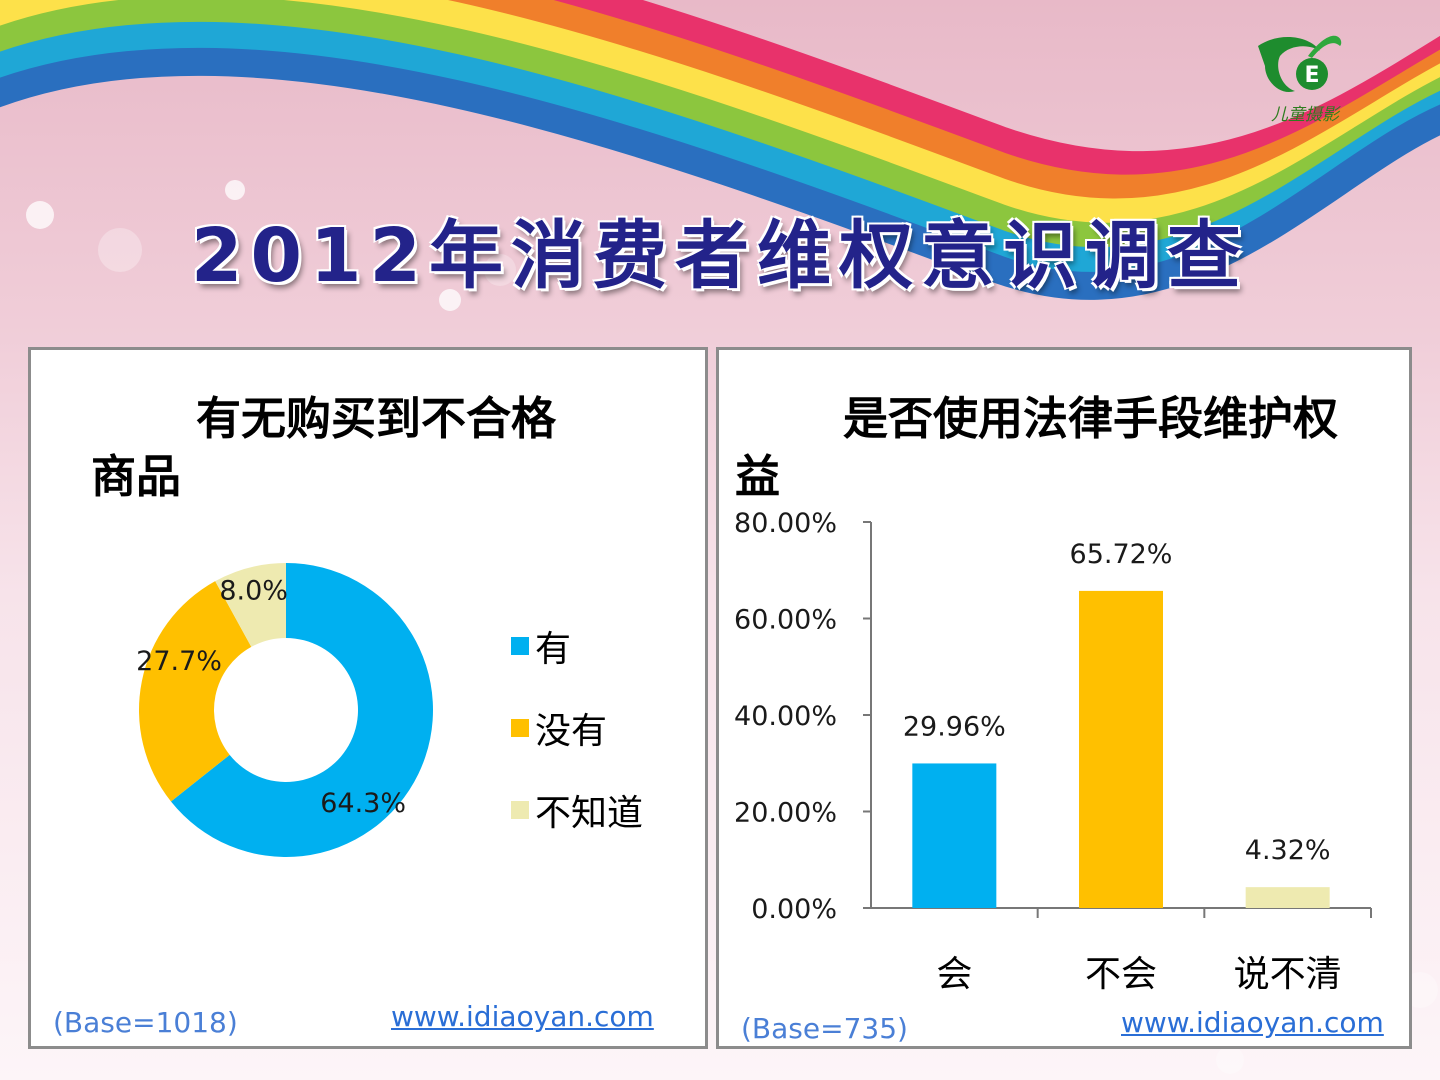 The width and height of the screenshot is (1440, 1080). Describe the element at coordinates (145, 1022) in the screenshot. I see `donut-base-note: (Base=1018)` at that location.